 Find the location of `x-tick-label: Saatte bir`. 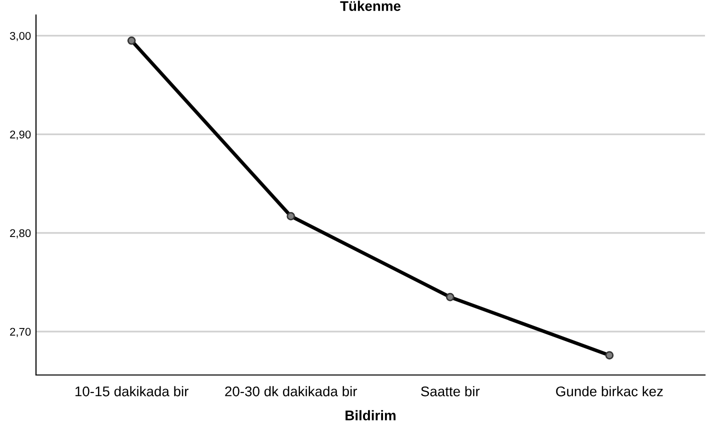

x-tick-label: Saatte bir is located at coordinates (450, 391).